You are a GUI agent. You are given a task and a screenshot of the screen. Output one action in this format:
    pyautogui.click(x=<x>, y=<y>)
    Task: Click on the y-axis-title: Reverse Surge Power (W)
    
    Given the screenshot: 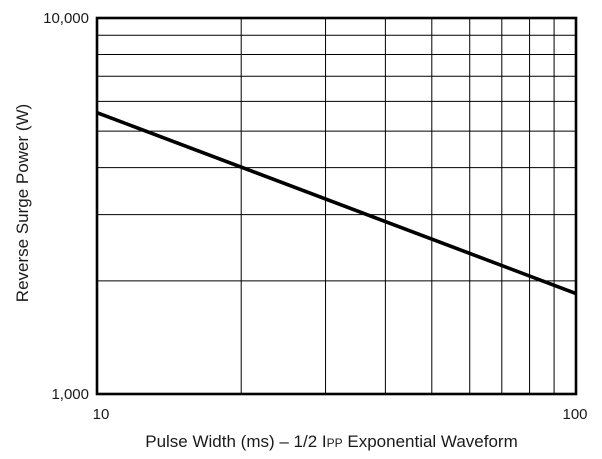 What is the action you would take?
    pyautogui.click(x=22, y=203)
    